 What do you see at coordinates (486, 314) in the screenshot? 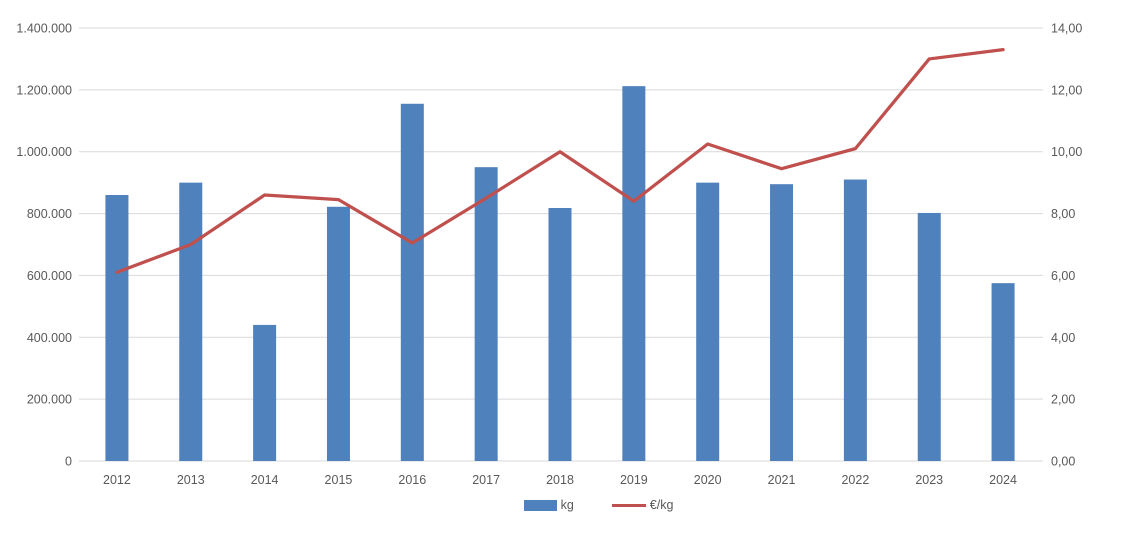
I see `bar-2017` at bounding box center [486, 314].